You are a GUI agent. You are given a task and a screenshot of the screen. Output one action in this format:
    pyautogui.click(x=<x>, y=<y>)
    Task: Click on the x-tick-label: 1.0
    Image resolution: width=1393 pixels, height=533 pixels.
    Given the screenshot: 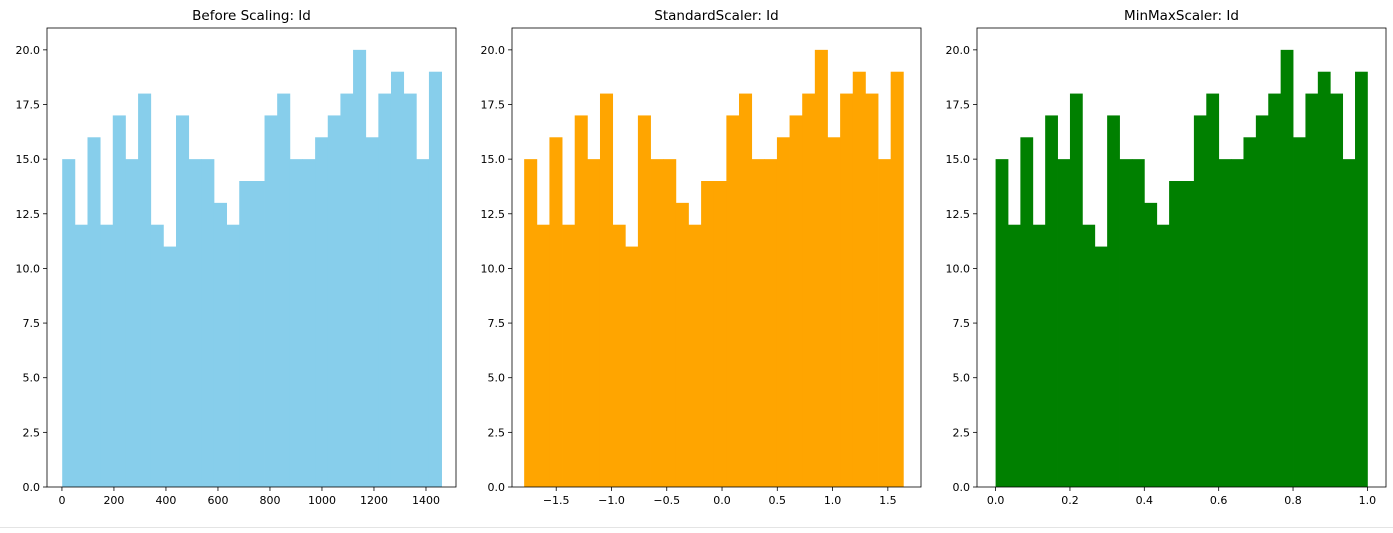 What is the action you would take?
    pyautogui.click(x=833, y=500)
    